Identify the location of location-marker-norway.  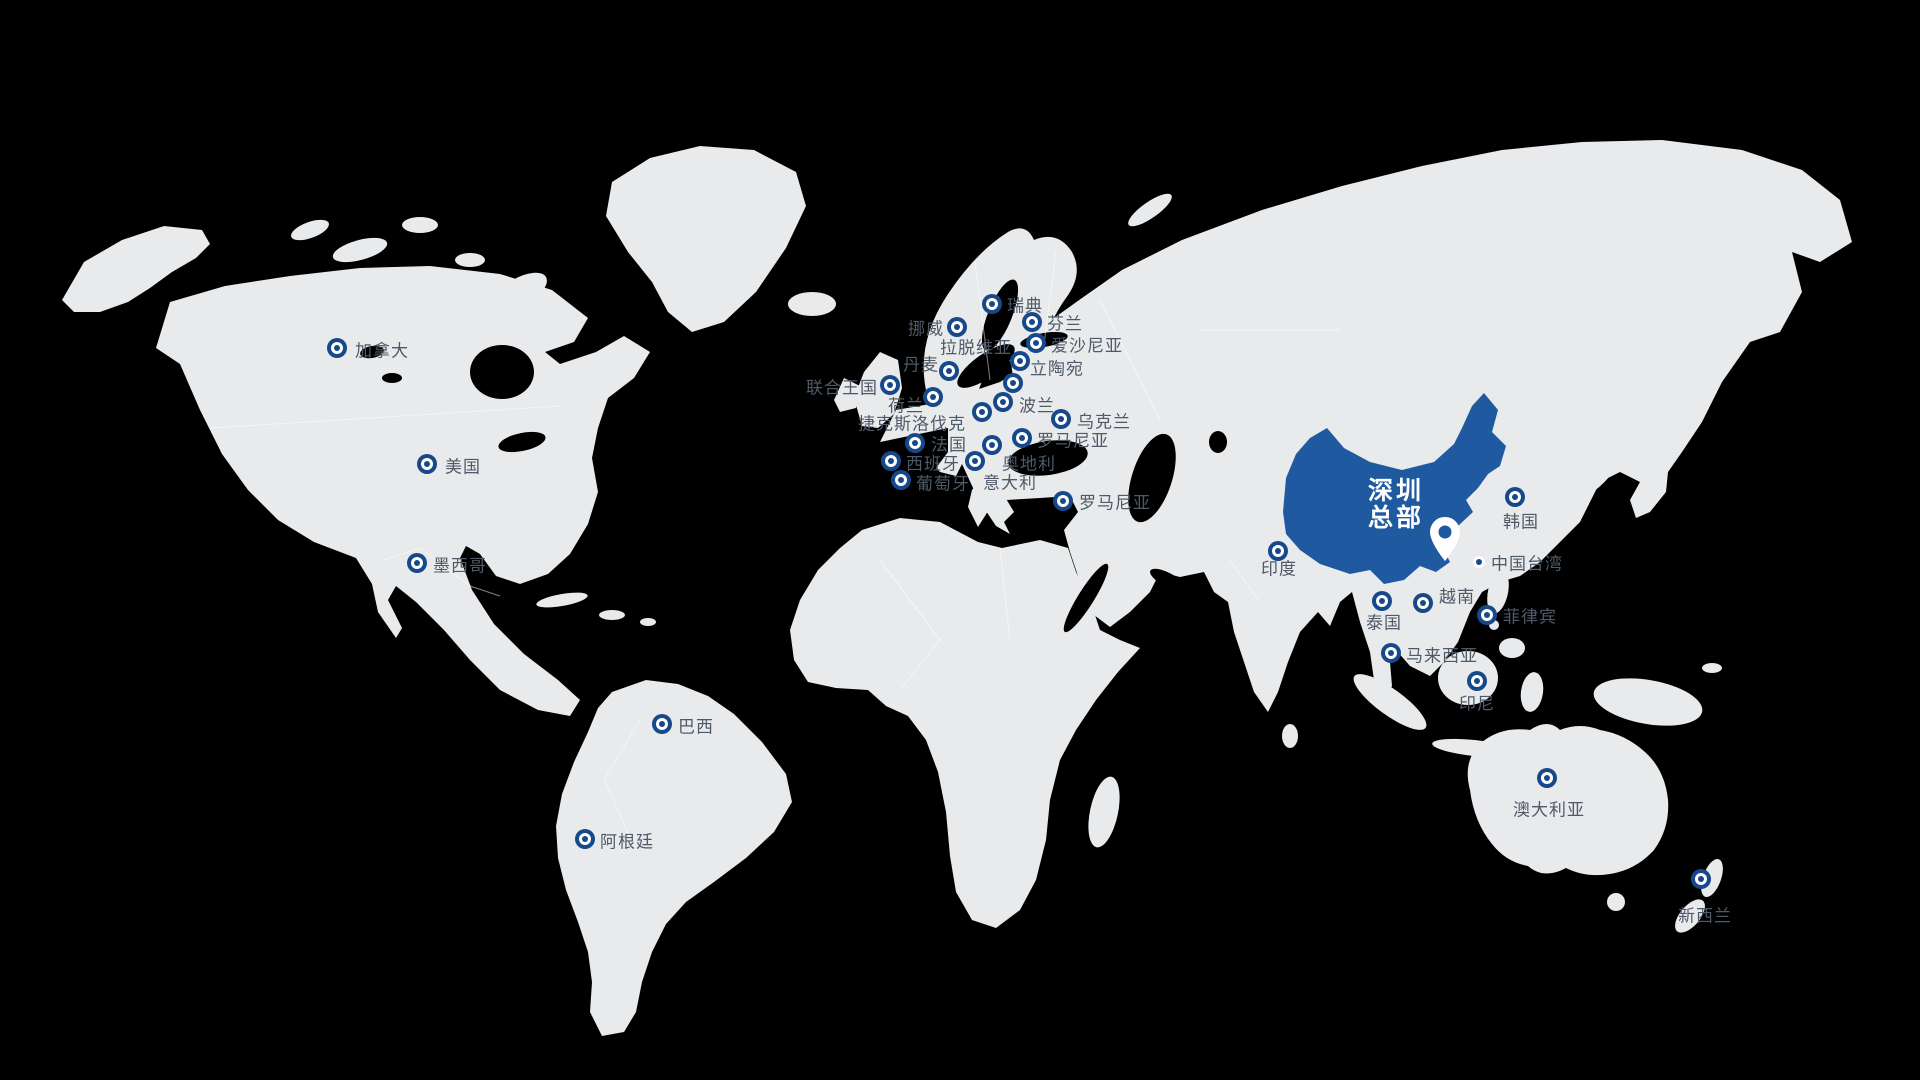
(957, 327).